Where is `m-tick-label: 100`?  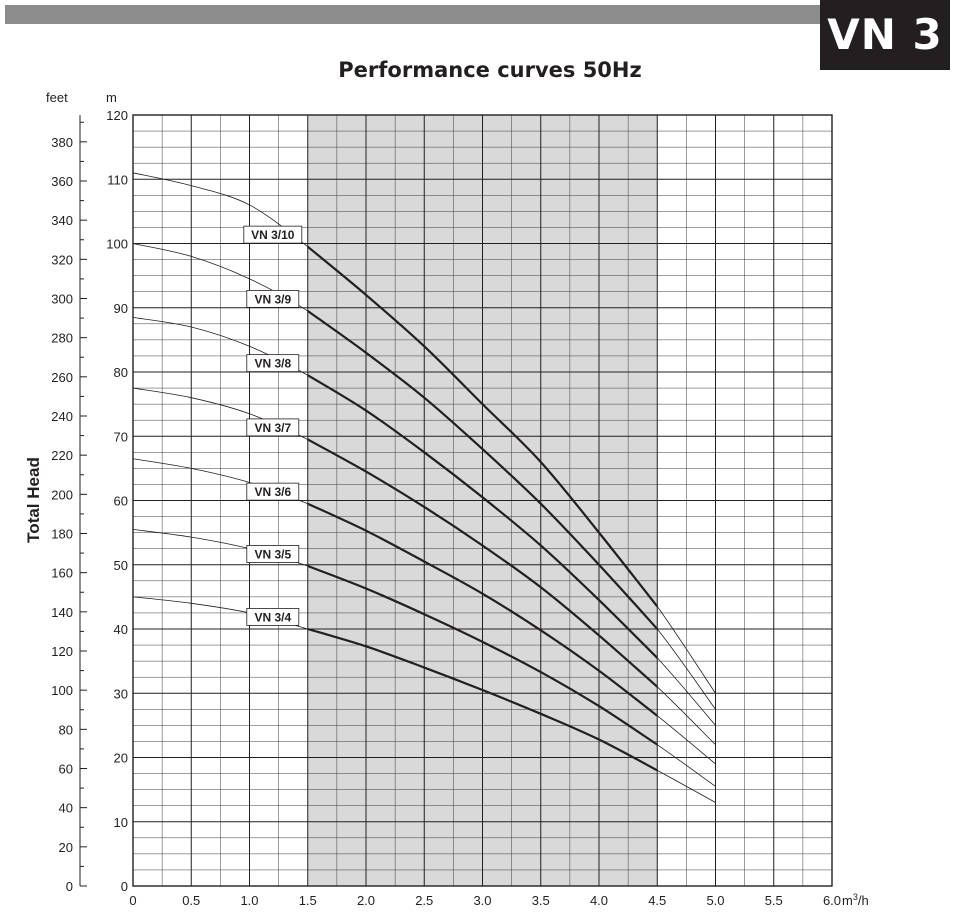 m-tick-label: 100 is located at coordinates (117, 244).